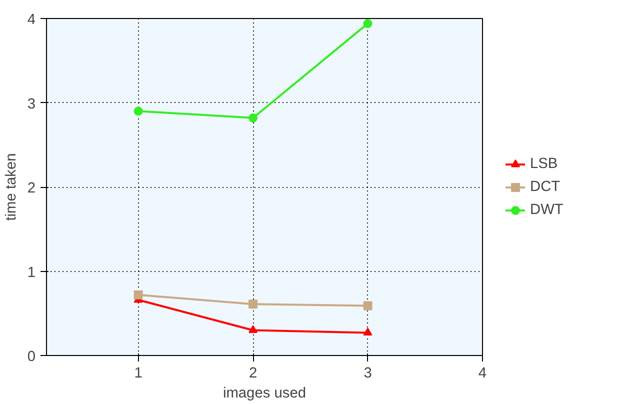  I want to click on y-tick-label: 0, so click(31, 357).